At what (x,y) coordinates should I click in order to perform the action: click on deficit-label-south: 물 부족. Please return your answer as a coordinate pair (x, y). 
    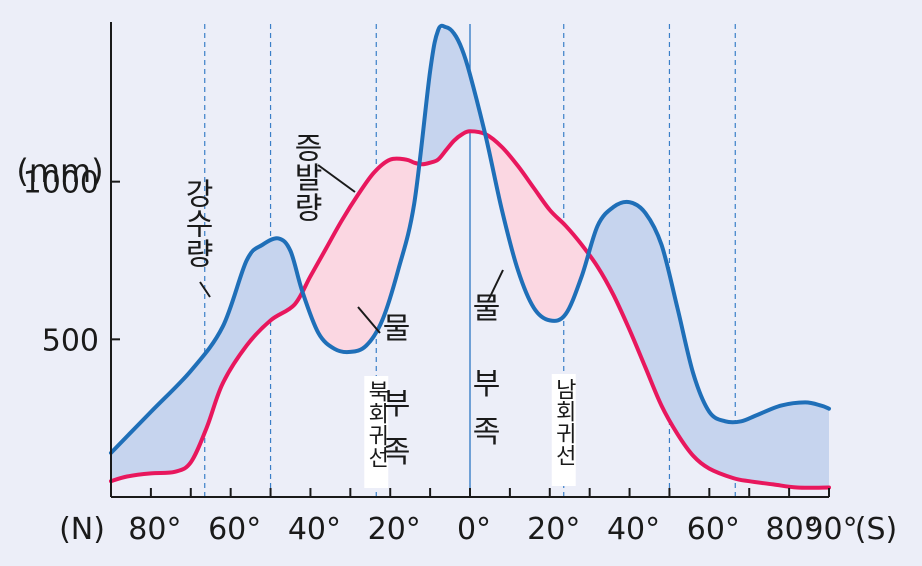
    Looking at the image, I should click on (485, 366).